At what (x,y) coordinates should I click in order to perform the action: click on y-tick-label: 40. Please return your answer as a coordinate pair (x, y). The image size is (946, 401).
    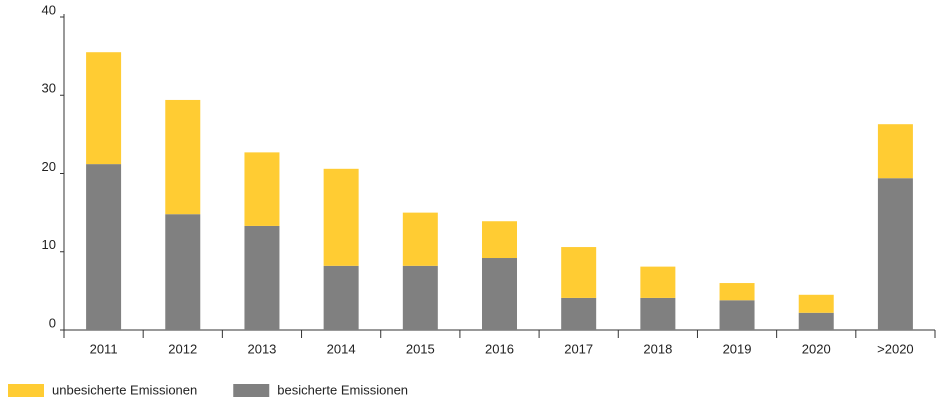
    Looking at the image, I should click on (49, 9).